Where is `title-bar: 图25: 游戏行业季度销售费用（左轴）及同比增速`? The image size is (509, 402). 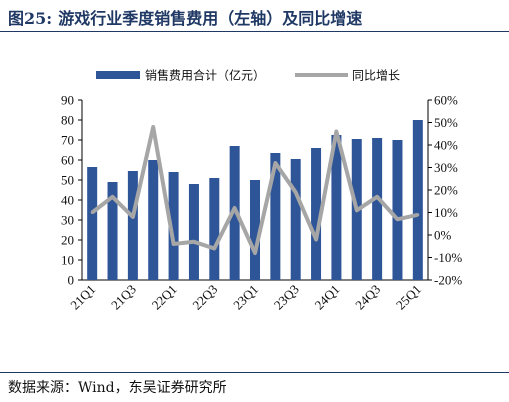 title-bar: 图25: 游戏行业季度销售费用（左轴）及同比增速 is located at coordinates (254, 15).